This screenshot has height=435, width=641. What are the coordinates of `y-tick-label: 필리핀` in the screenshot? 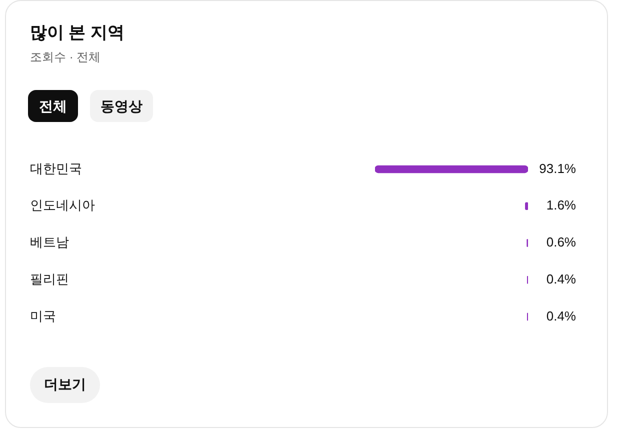 It's located at (49, 278).